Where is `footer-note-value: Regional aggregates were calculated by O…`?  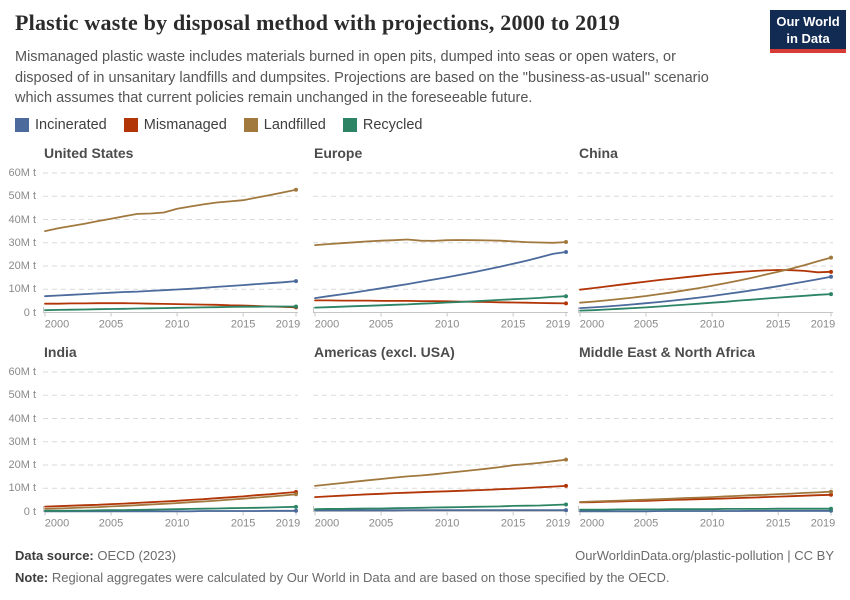
footer-note-value: Regional aggregates were calculated by O… is located at coordinates (359, 577).